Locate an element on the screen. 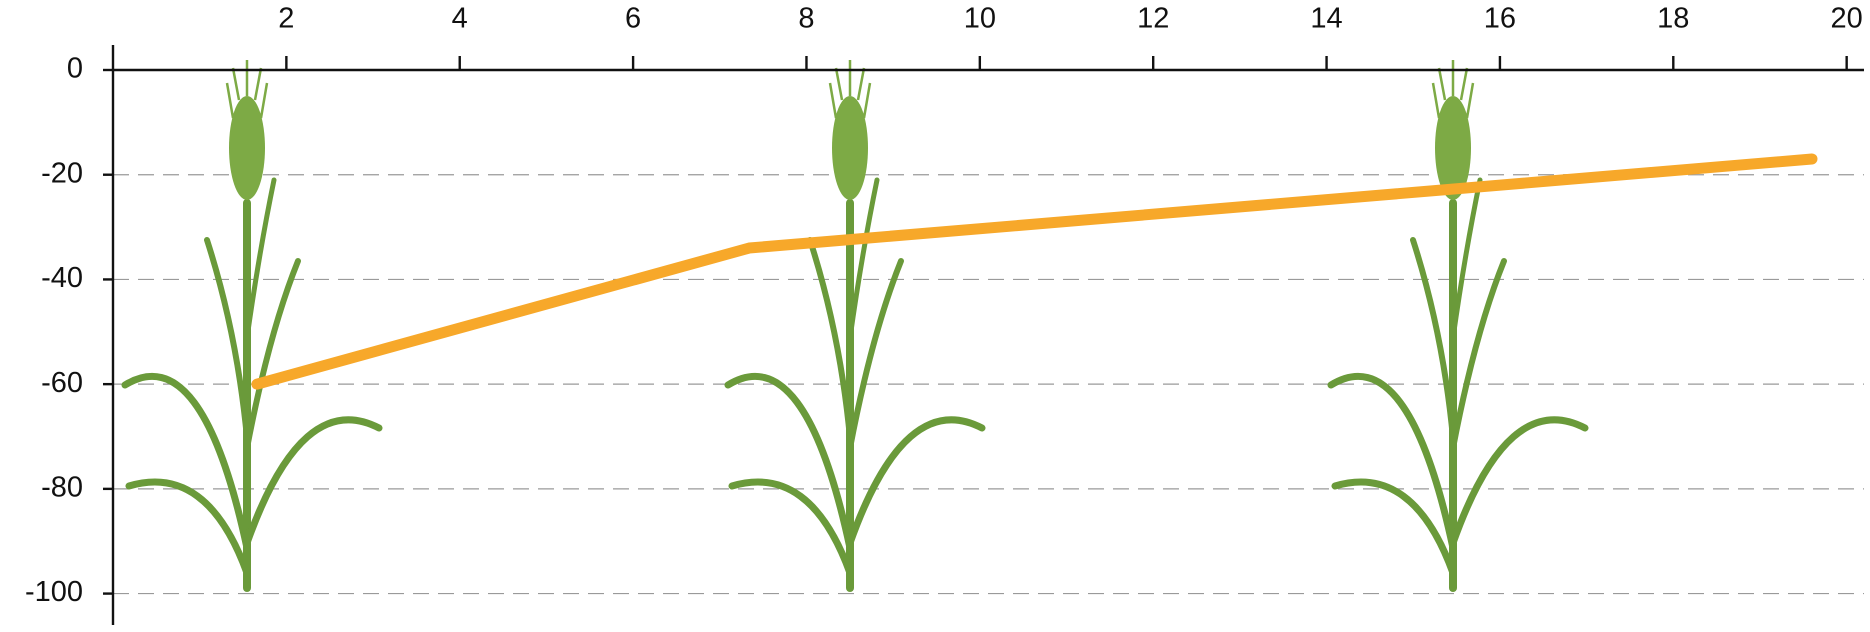  y-tick-label: -20 is located at coordinates (62, 173).